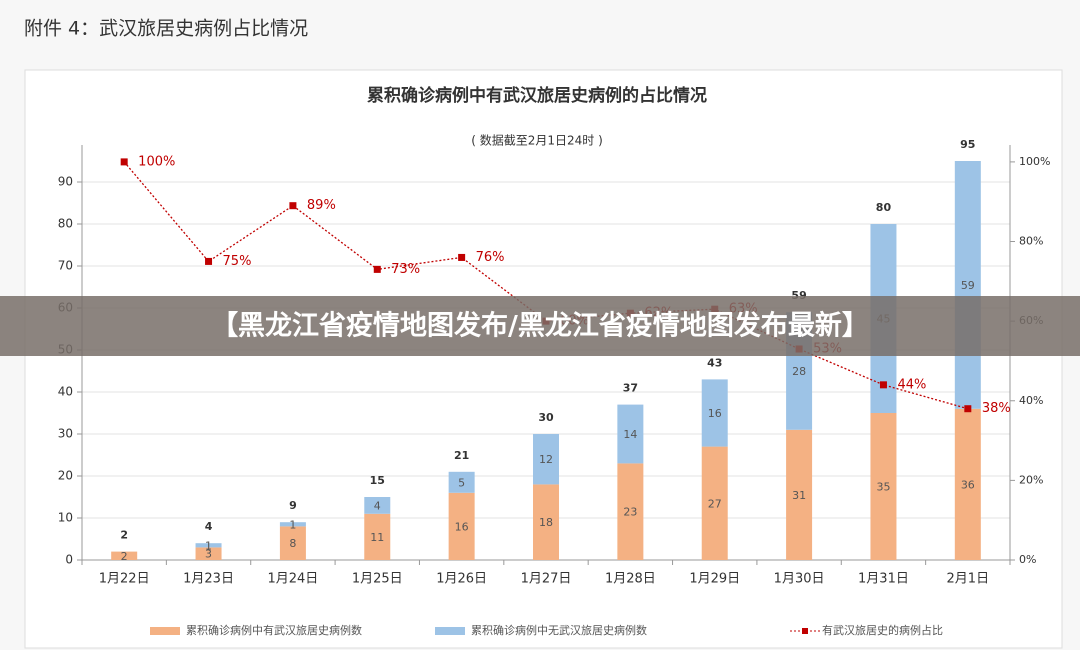  I want to click on bar-total-label: 95, so click(967, 144).